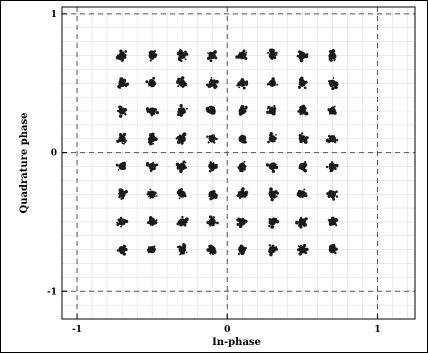  Describe the element at coordinates (24, 163) in the screenshot. I see `y-axis-label: Quadrature phase` at that location.